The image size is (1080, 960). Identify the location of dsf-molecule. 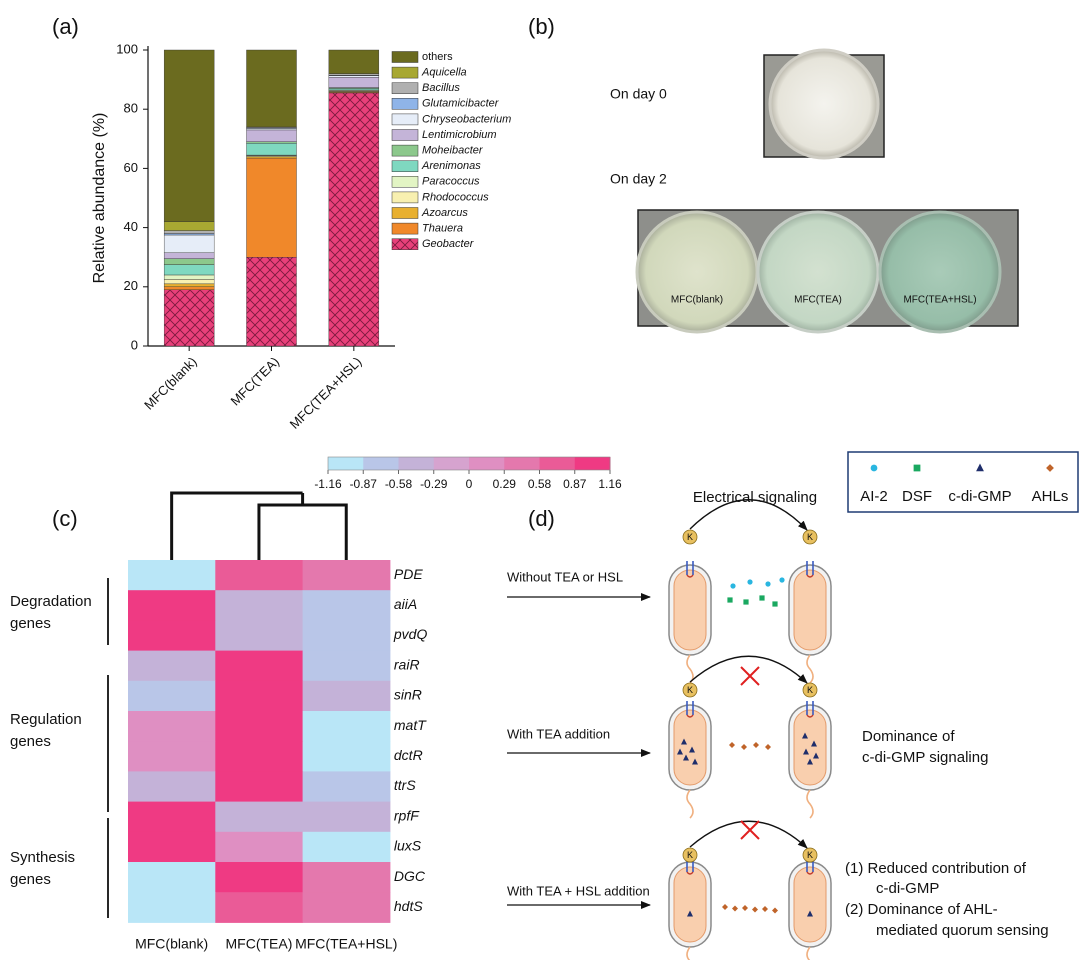
(917, 468).